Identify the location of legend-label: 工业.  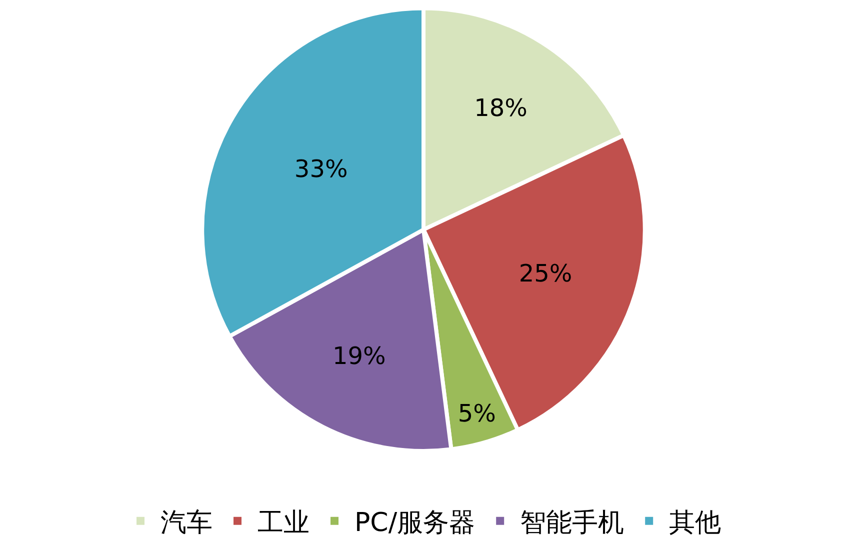
(284, 523).